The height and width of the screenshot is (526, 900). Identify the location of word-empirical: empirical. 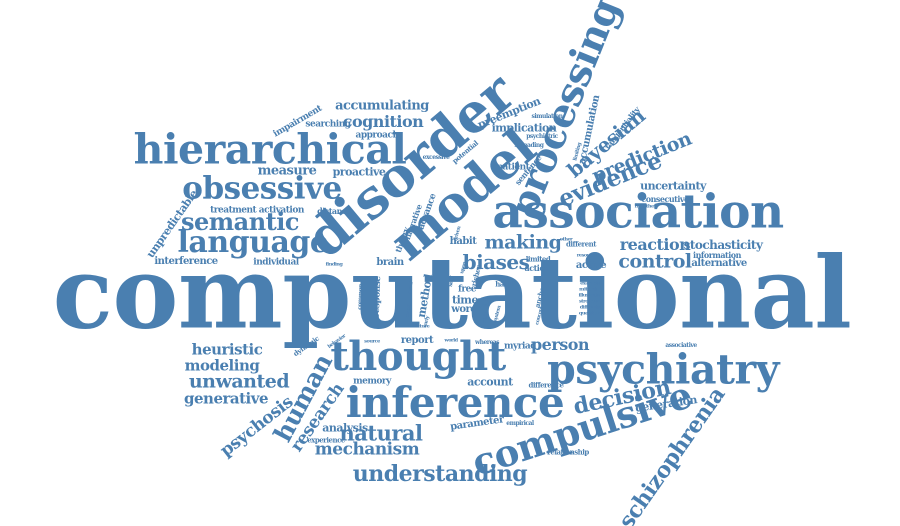
(520, 423).